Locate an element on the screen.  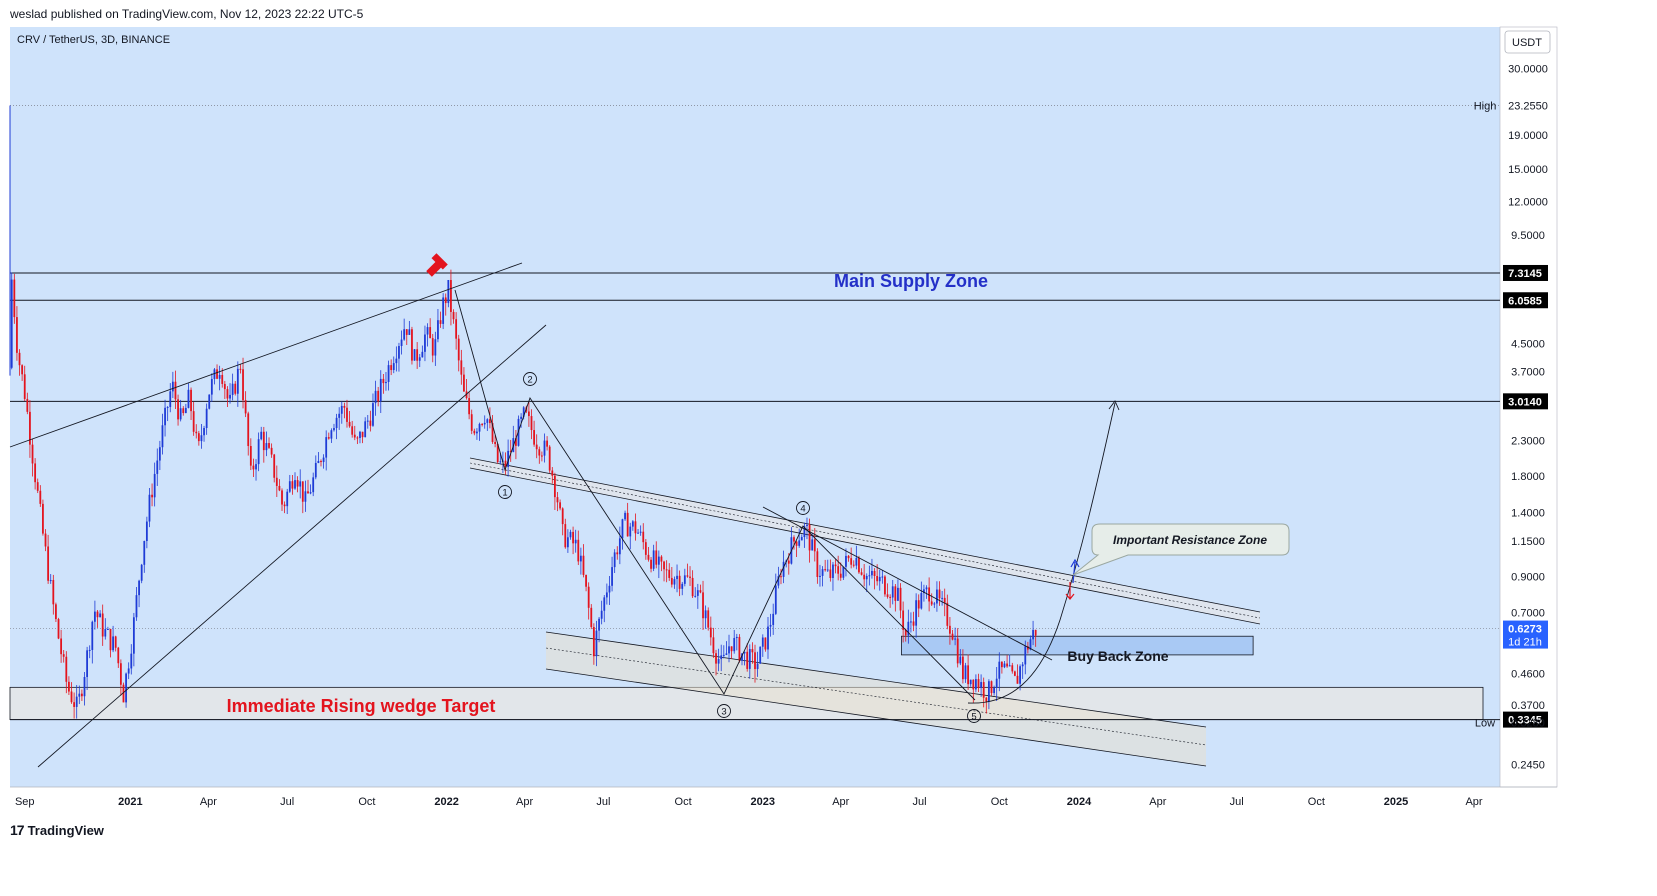
wedge-upper-line is located at coordinates (266, 355).